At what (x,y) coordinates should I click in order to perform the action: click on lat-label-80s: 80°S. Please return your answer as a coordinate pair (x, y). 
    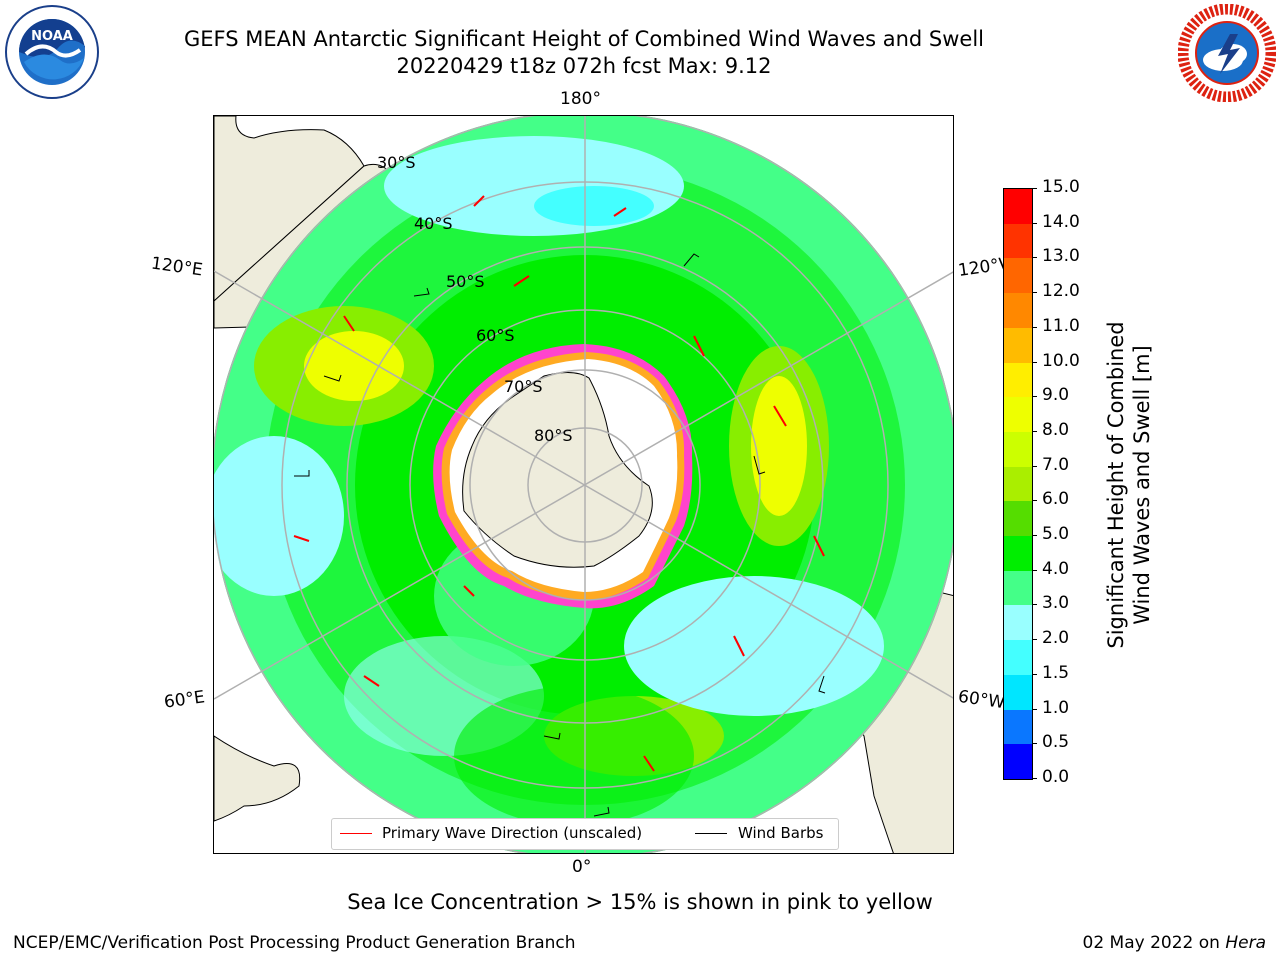
    Looking at the image, I should click on (553, 435).